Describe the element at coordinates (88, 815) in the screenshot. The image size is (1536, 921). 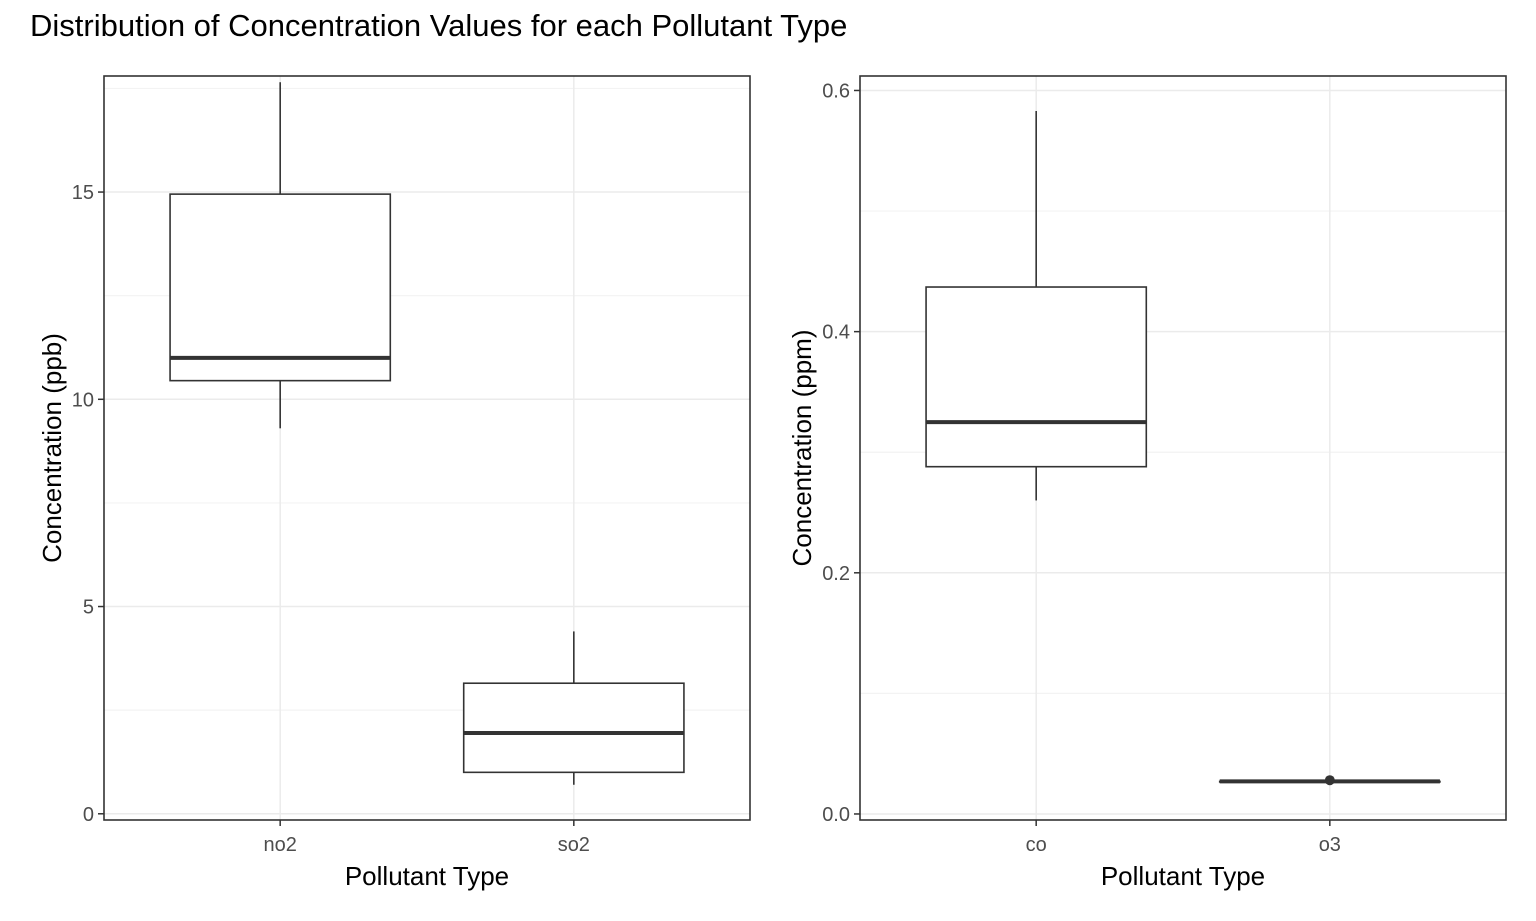
I see `y-tick-label: 0` at that location.